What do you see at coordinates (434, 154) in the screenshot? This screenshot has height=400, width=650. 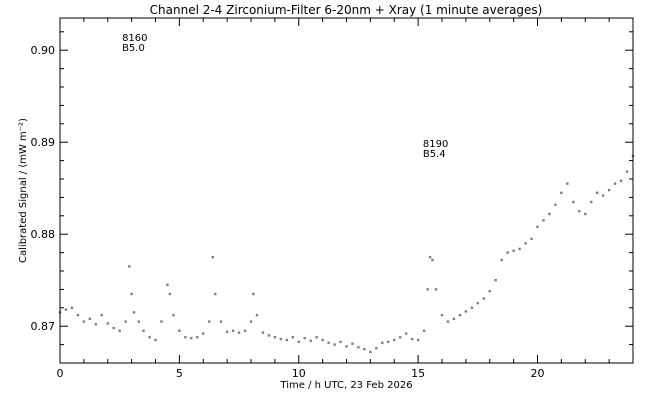 I see `annotation-line: B5.4` at bounding box center [434, 154].